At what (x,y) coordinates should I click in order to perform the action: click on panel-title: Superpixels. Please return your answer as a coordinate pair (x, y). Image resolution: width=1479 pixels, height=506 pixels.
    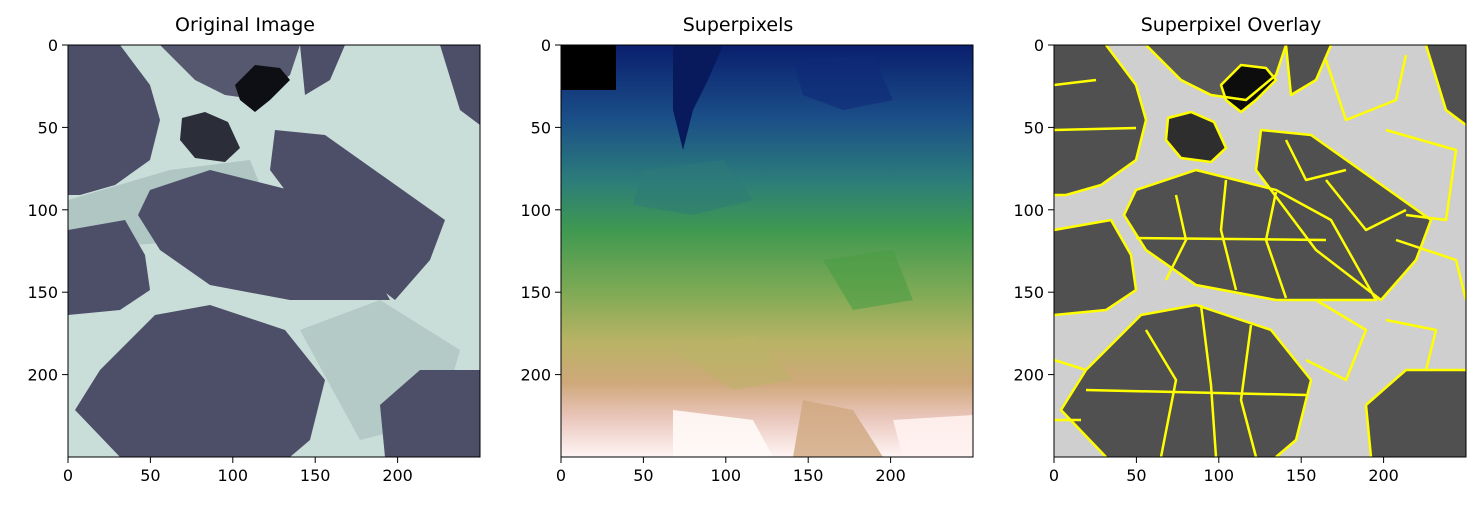
    Looking at the image, I should click on (738, 25).